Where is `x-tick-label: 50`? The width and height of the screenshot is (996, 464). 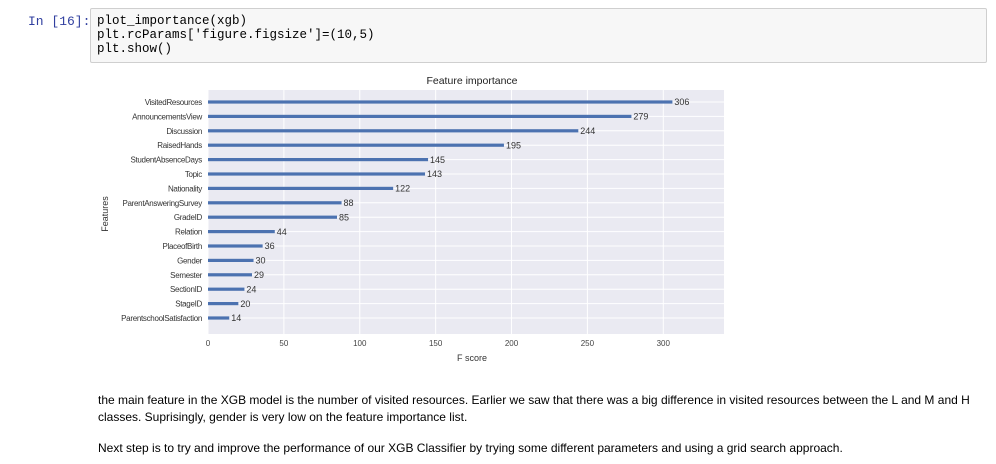
x-tick-label: 50 is located at coordinates (283, 343).